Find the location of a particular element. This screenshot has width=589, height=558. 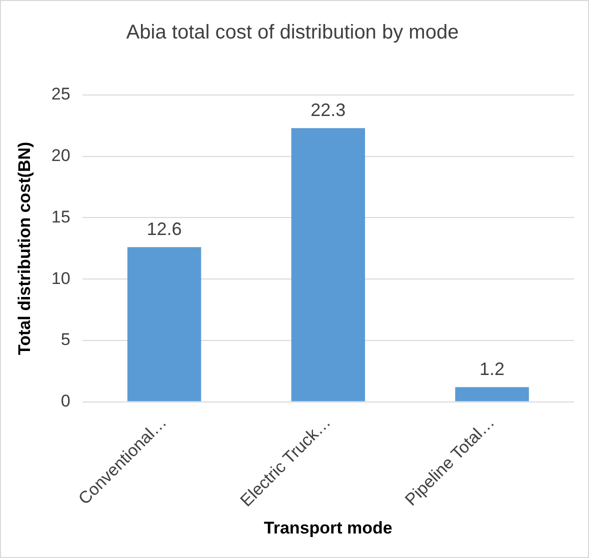

y-tick-label: 20 is located at coordinates (60, 156).